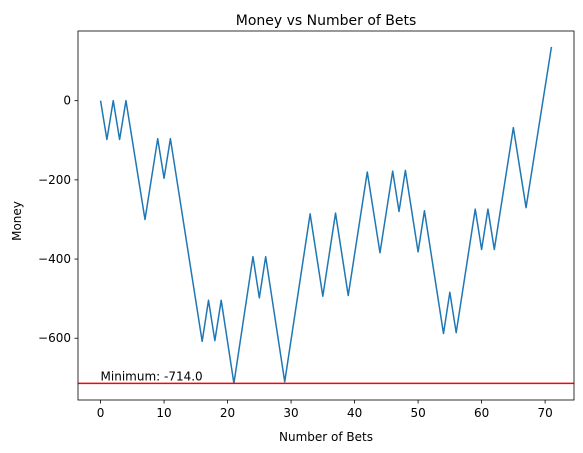 The height and width of the screenshot is (453, 583). I want to click on y-tick-label: −600, so click(54, 338).